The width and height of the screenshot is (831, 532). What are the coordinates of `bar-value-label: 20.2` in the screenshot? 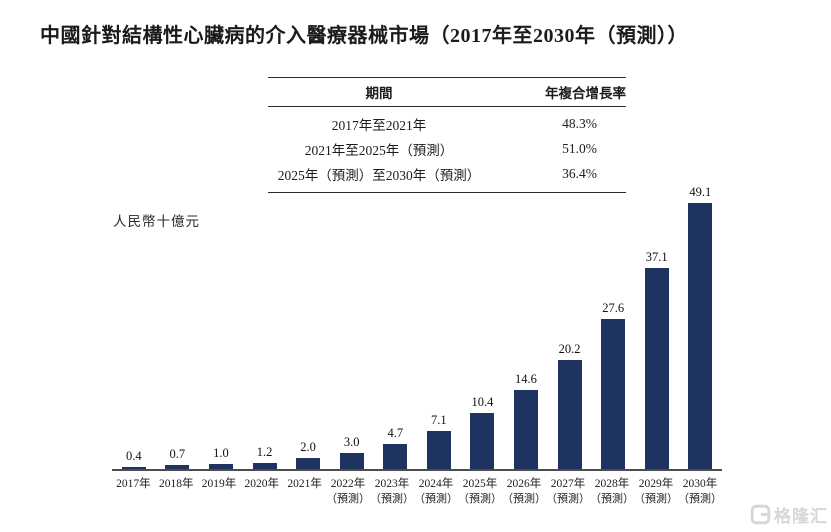 It's located at (569, 348).